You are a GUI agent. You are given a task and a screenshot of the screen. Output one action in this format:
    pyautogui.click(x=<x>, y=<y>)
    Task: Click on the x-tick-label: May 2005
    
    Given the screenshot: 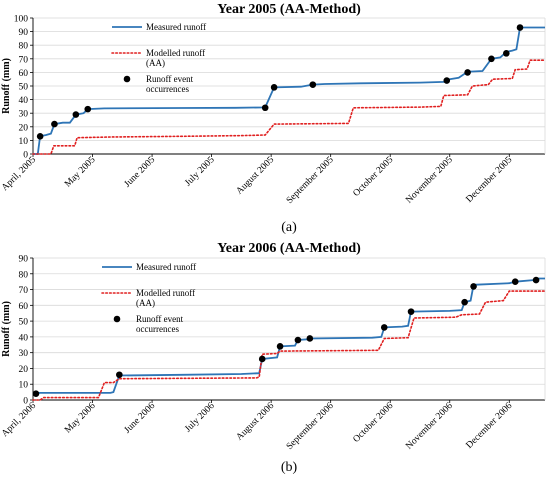 What is the action you would take?
    pyautogui.click(x=80, y=172)
    